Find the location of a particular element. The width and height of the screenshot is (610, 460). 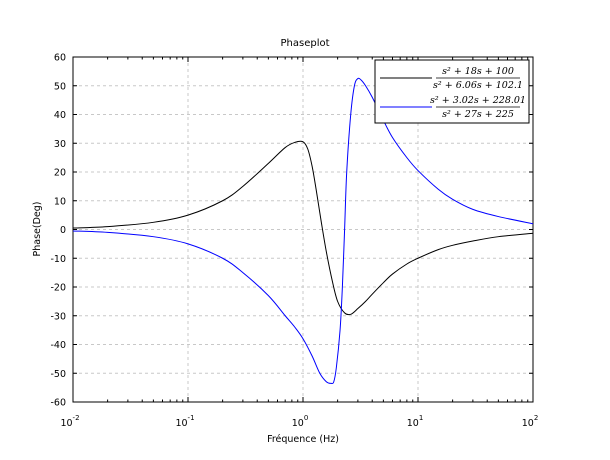

x-tick-label: 10¹ is located at coordinates (415, 421).